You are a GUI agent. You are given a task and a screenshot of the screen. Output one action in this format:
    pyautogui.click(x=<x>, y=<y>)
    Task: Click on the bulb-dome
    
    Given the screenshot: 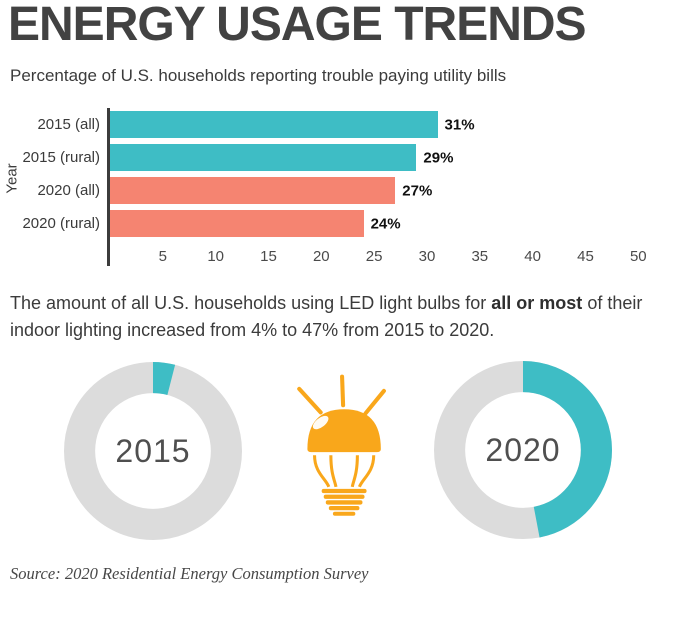 What is the action you would take?
    pyautogui.click(x=344, y=431)
    